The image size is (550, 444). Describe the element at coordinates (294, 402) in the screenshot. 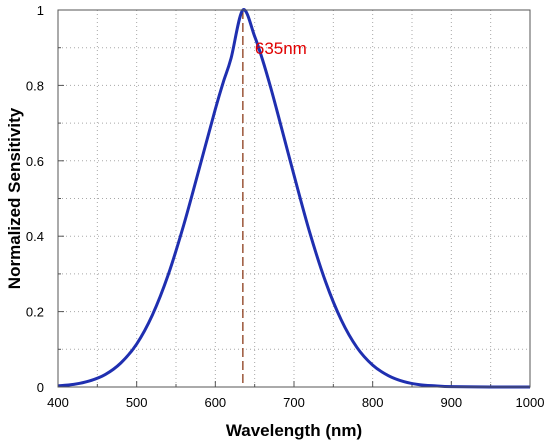

I see `x-tick-label: 700` at that location.